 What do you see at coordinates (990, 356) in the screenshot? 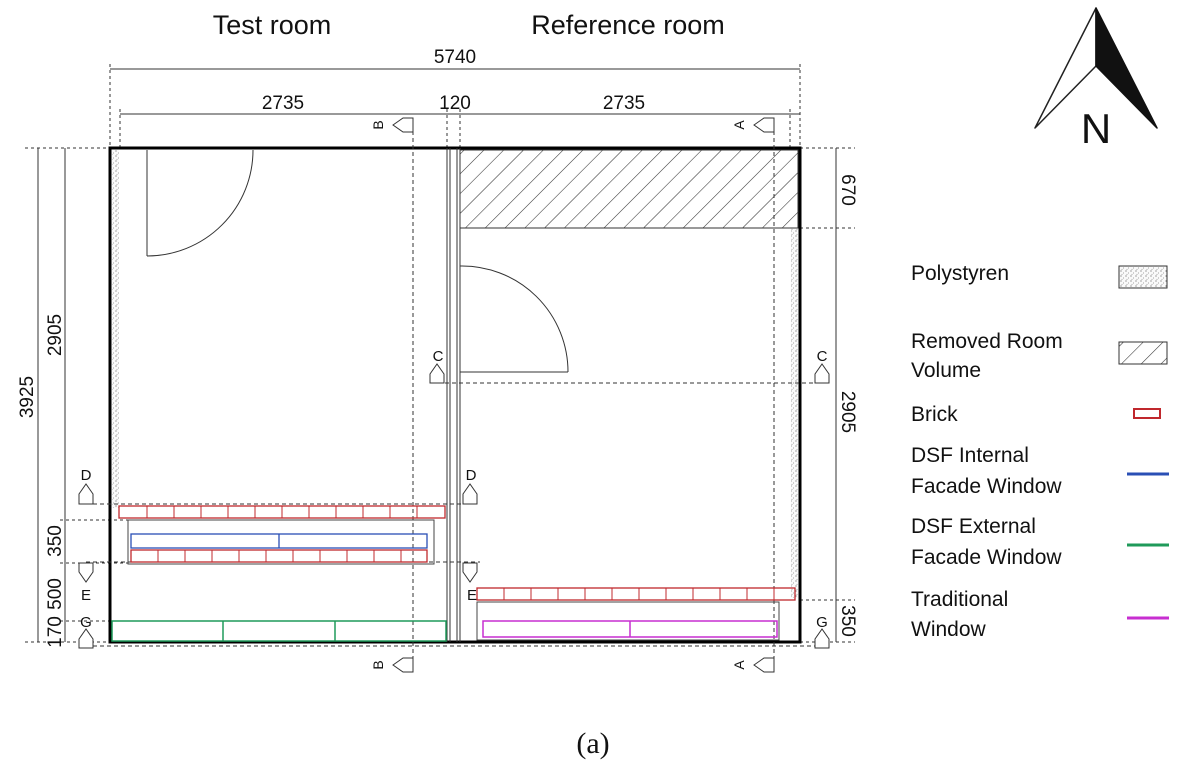
I see `legend-label-removed-volume: Removed Room Volume` at bounding box center [990, 356].